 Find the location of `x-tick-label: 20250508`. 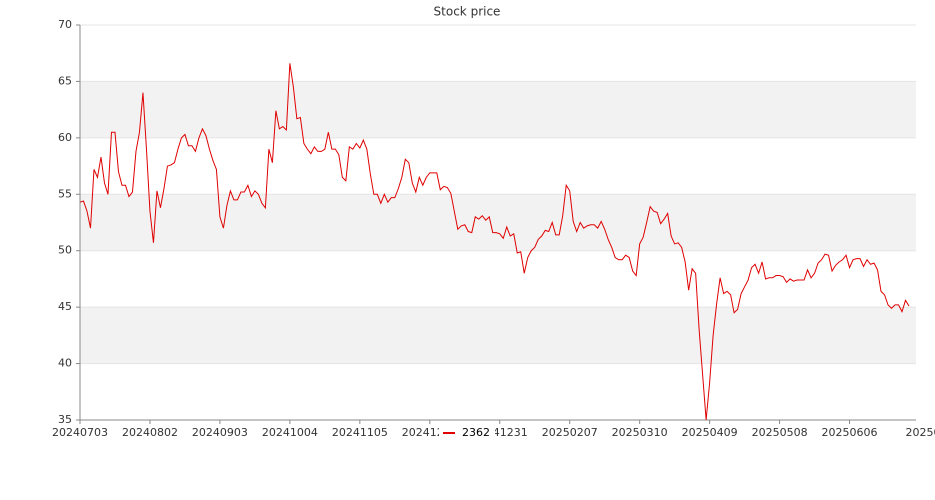

x-tick-label: 20250508 is located at coordinates (780, 432).